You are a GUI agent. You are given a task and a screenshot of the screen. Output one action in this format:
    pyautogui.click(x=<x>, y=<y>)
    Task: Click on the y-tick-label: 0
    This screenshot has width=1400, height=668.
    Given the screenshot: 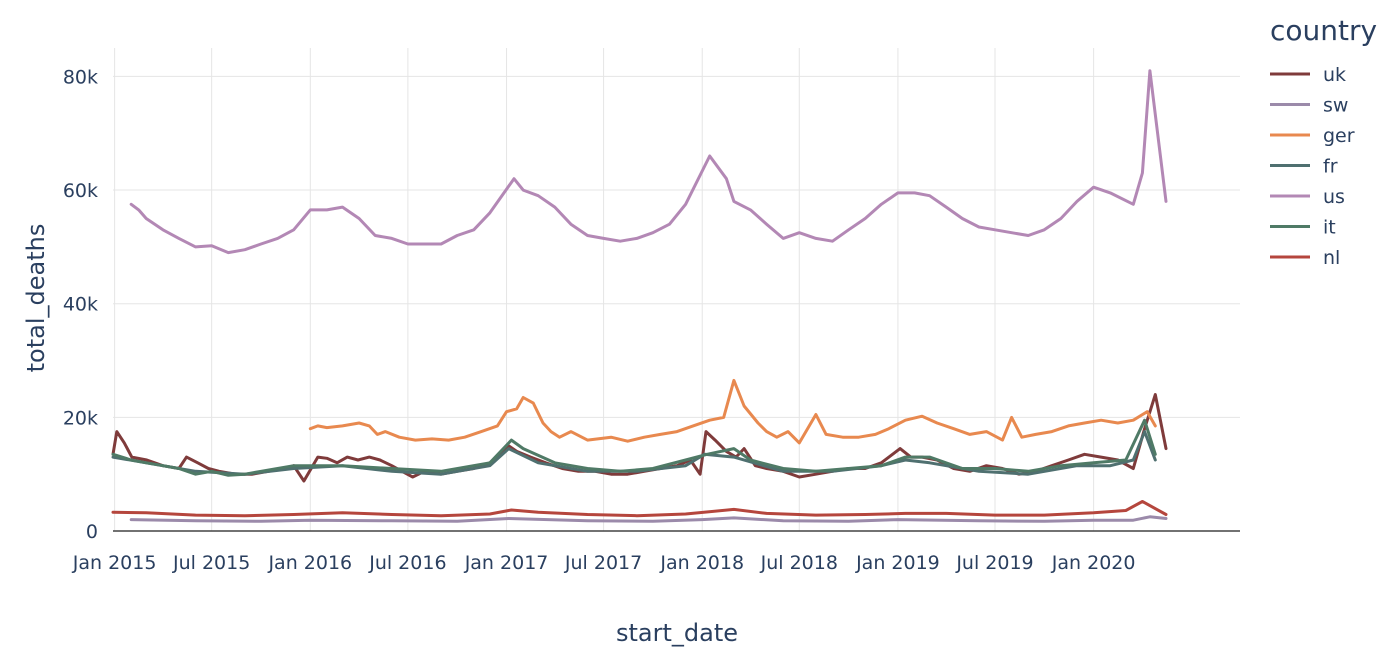 What is the action you would take?
    pyautogui.click(x=92, y=532)
    